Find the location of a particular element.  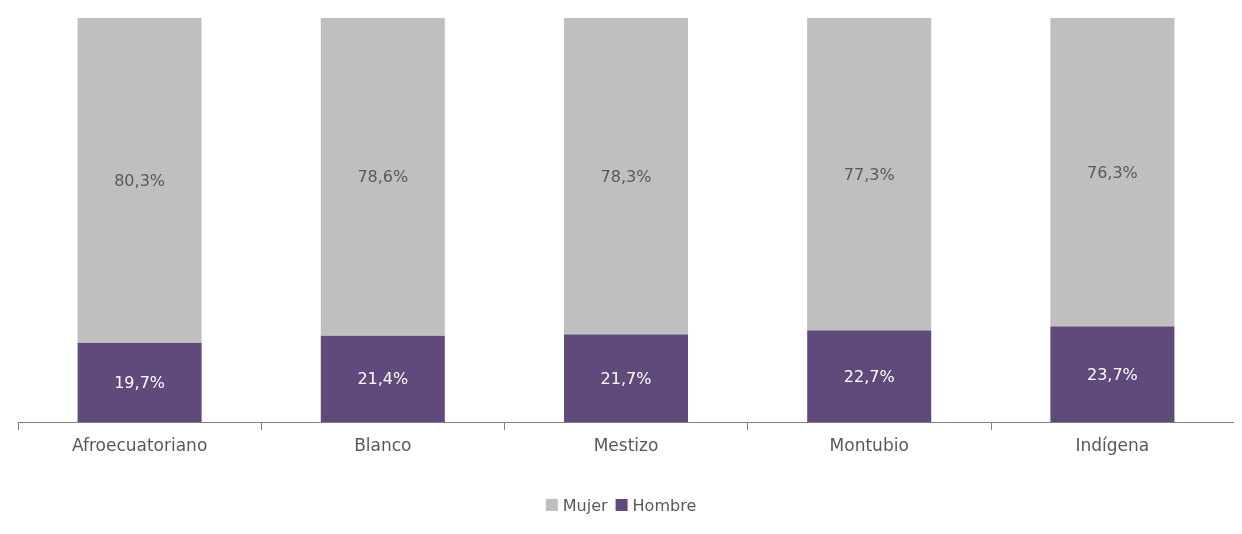

data-label: 78,6% is located at coordinates (383, 177).